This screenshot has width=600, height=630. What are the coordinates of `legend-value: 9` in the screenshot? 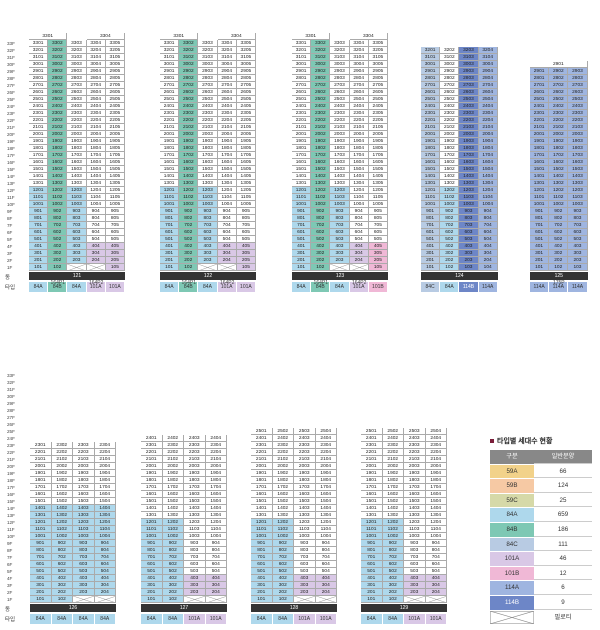 It's located at (563, 602).